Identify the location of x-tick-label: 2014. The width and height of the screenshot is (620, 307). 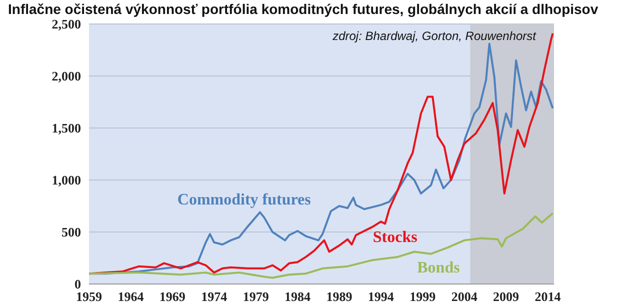
(548, 296).